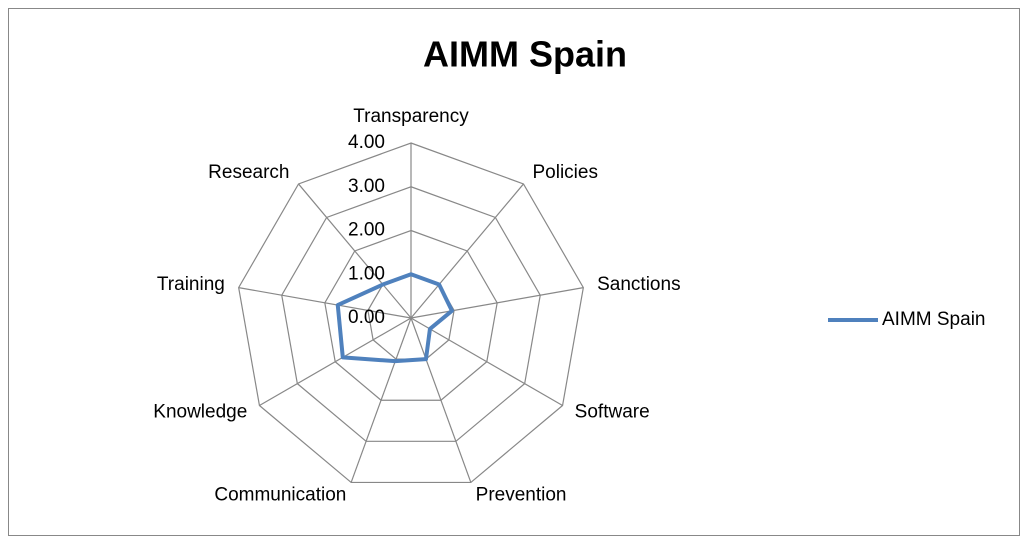 Image resolution: width=1029 pixels, height=544 pixels. Describe the element at coordinates (366, 142) in the screenshot. I see `tick-label: 4.00` at that location.